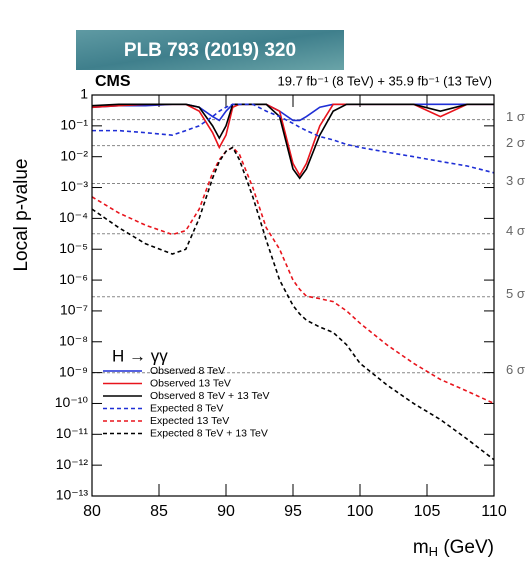 Image resolution: width=526 pixels, height=569 pixels. I want to click on y-tick-label: 10⁻⁹, so click(73, 371).